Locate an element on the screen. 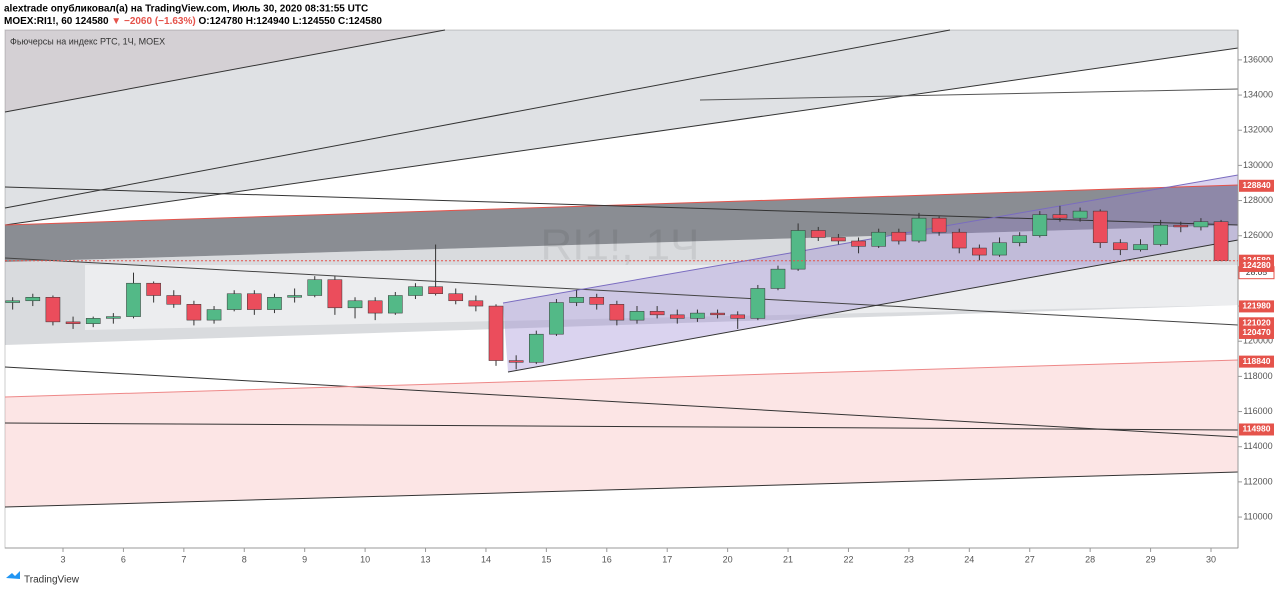  x-tick-label: 8 is located at coordinates (244, 559).